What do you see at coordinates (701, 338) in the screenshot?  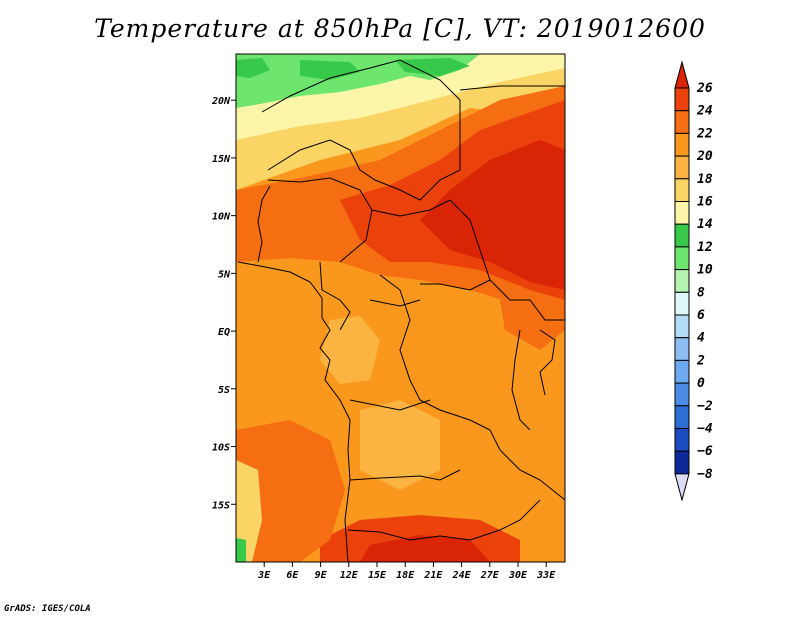 I see `colorbar-label: 4` at bounding box center [701, 338].